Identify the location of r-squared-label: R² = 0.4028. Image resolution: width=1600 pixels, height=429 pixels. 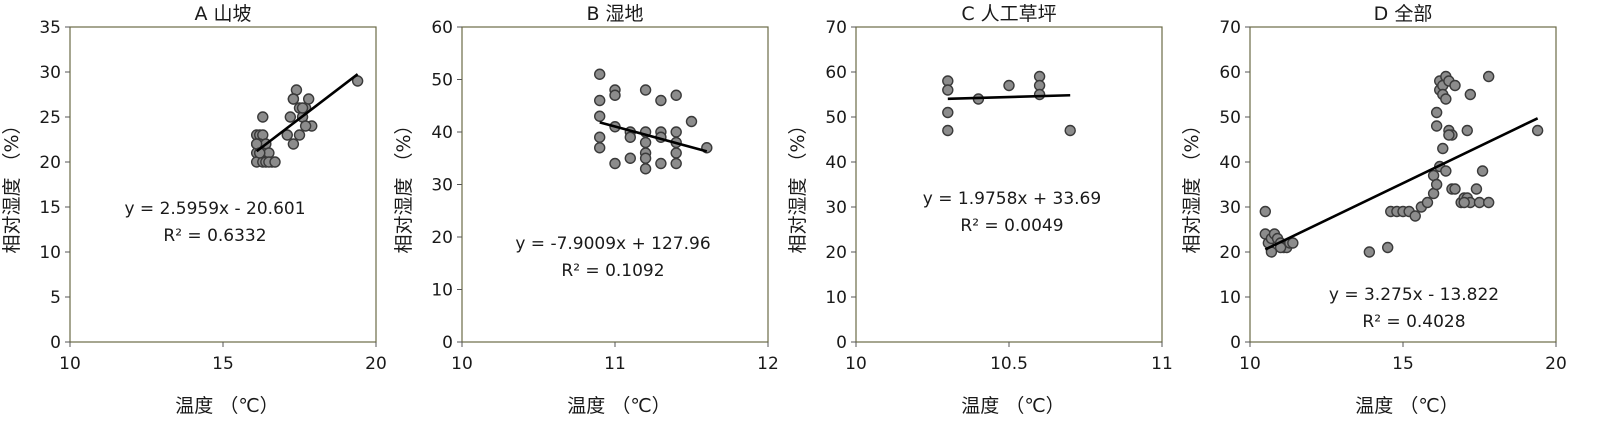
(1413, 322).